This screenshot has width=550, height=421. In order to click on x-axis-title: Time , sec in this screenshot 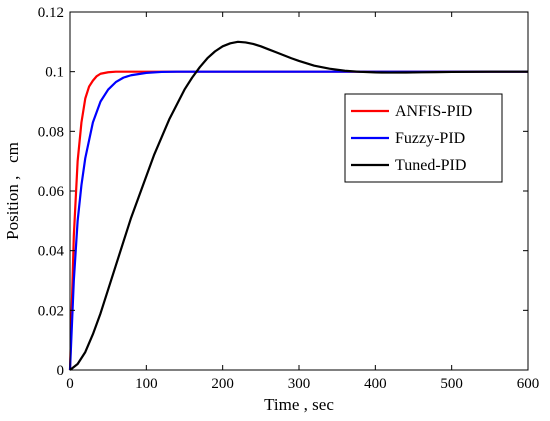, I will do `click(299, 404)`.